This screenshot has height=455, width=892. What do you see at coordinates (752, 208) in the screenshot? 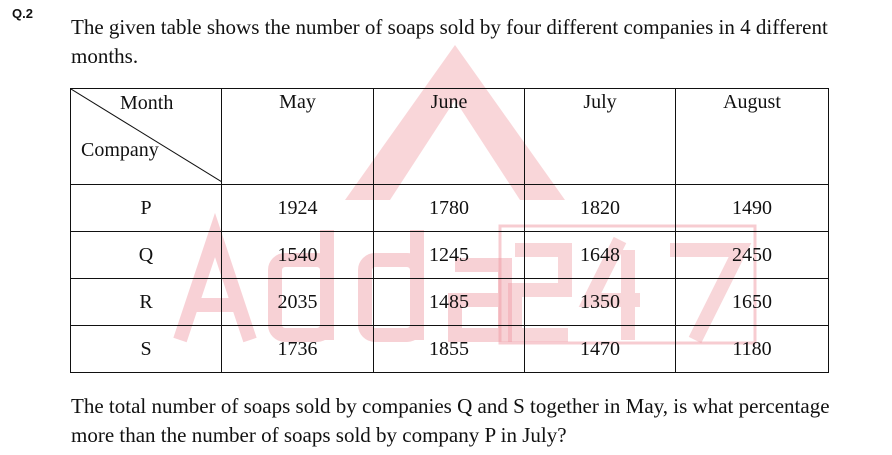
I see `table-cell: 1490` at bounding box center [752, 208].